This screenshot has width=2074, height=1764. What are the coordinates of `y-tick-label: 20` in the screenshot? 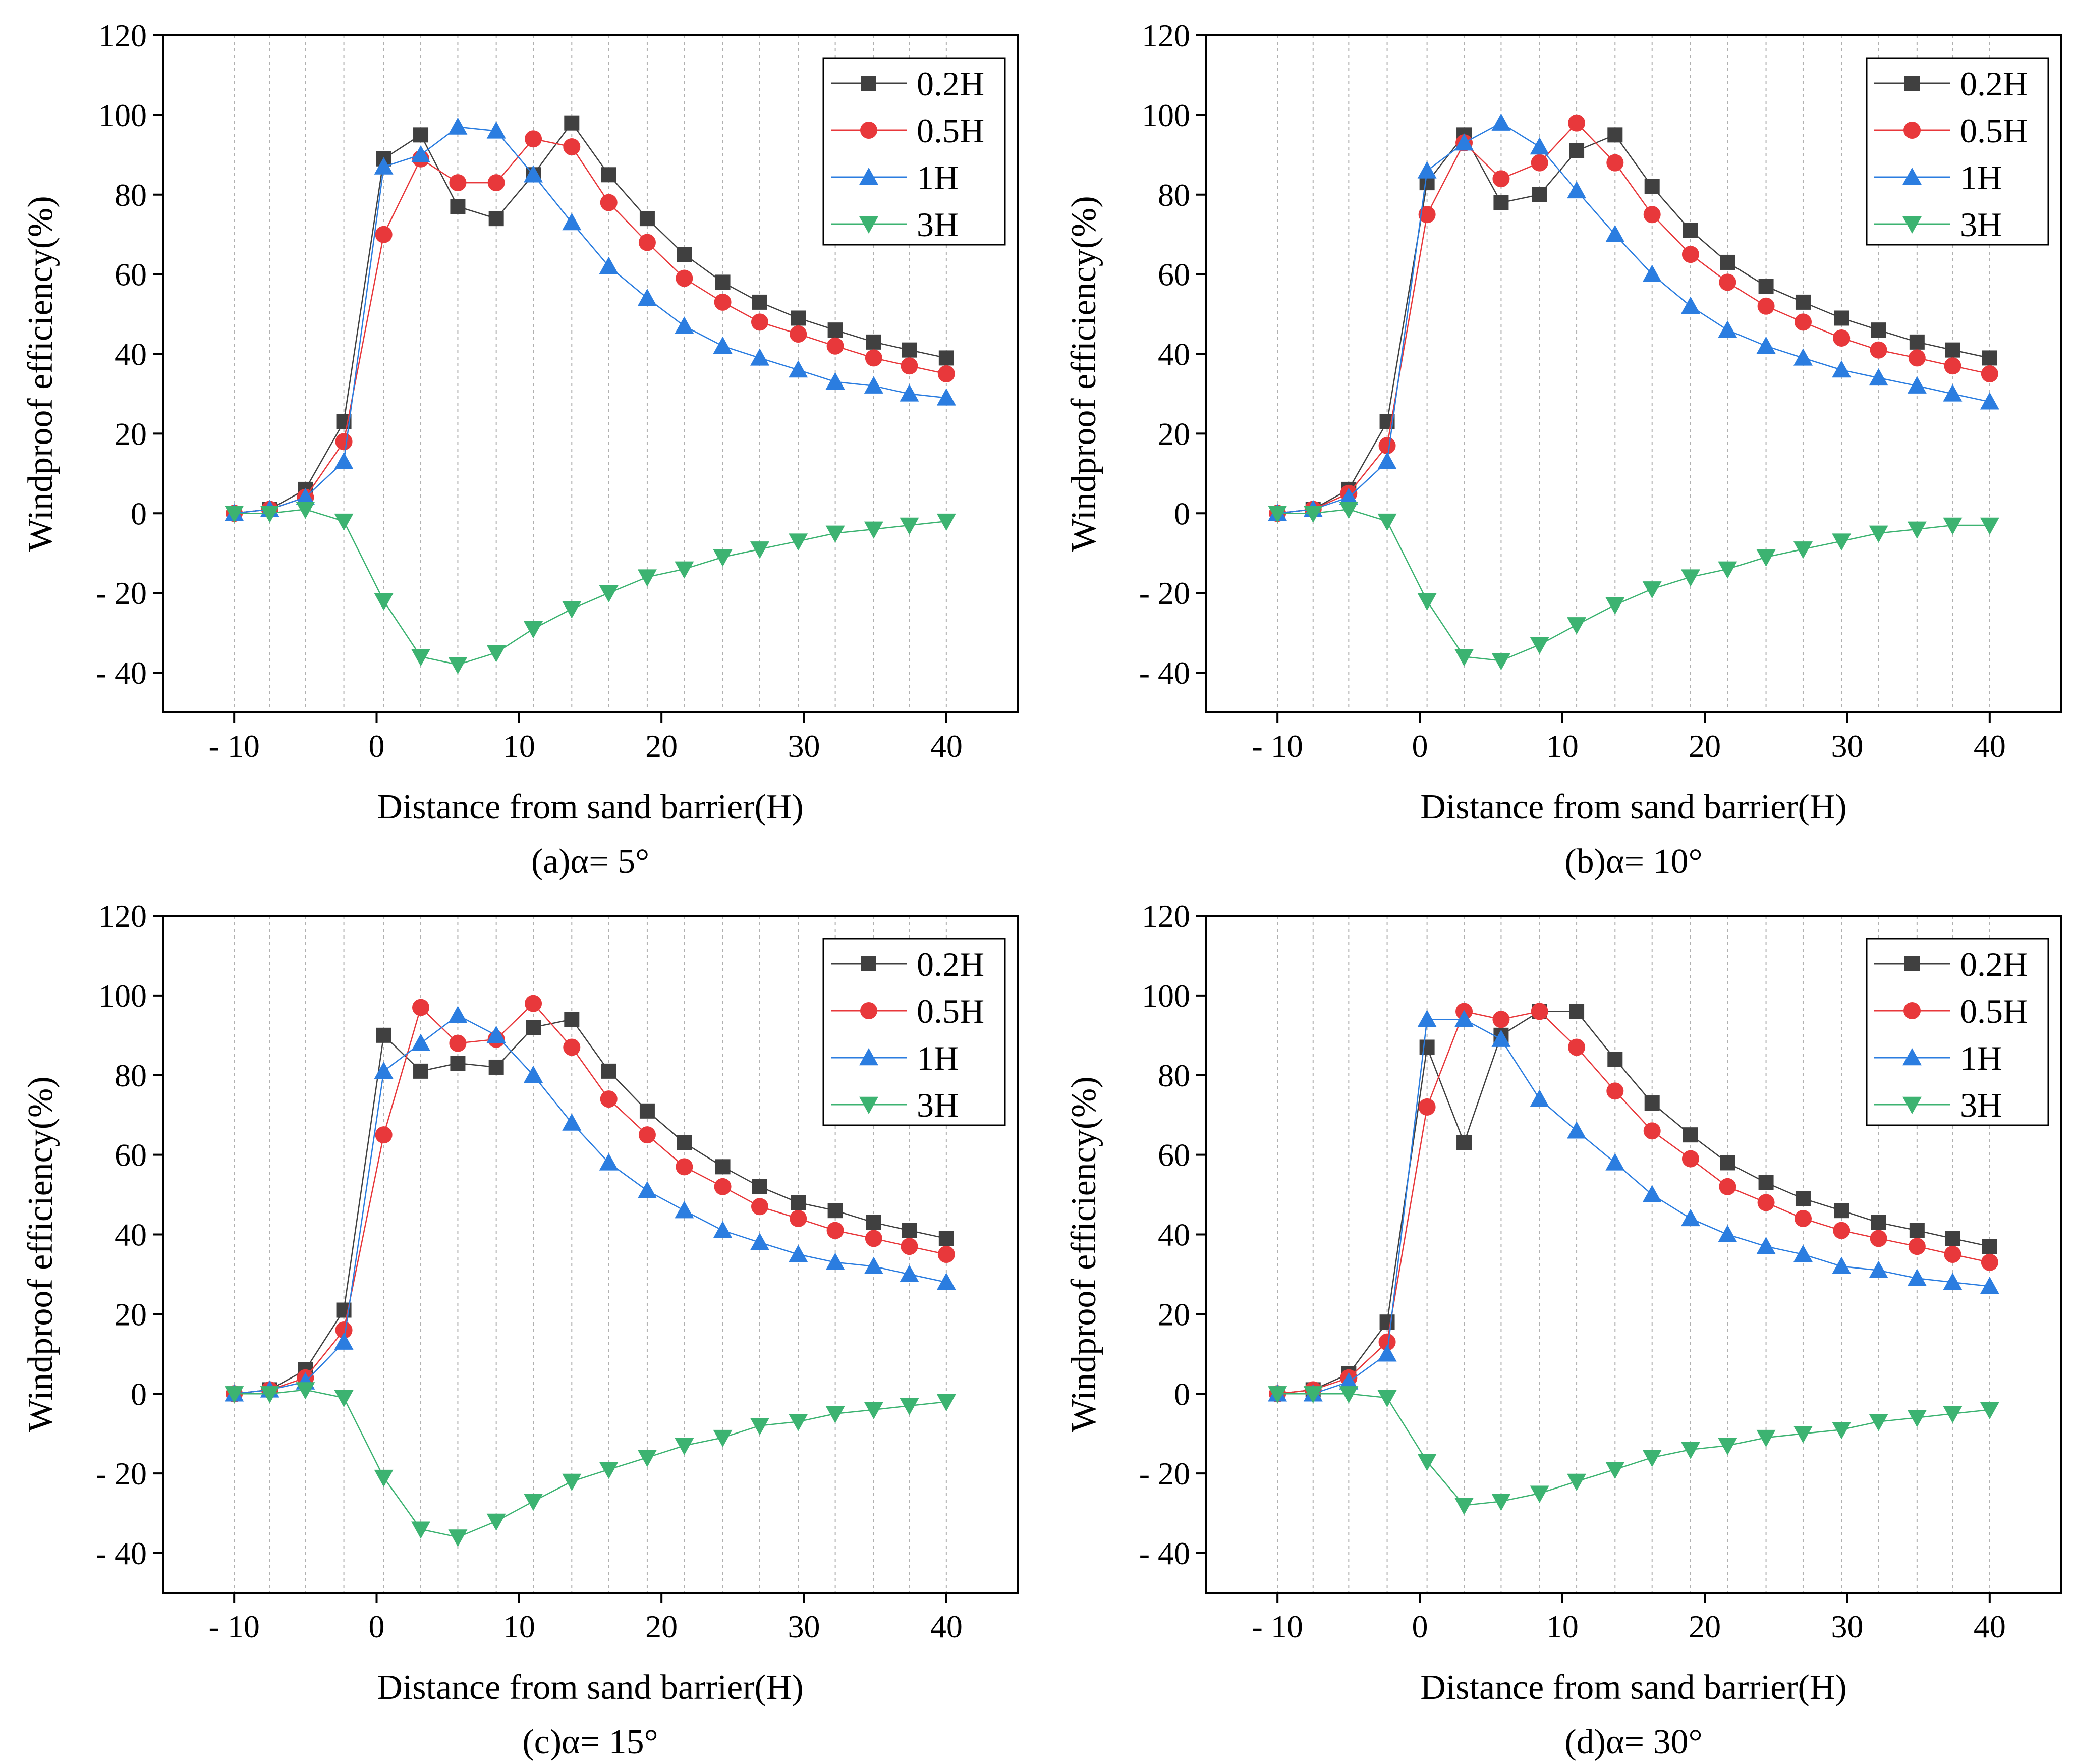 It's located at (131, 1314).